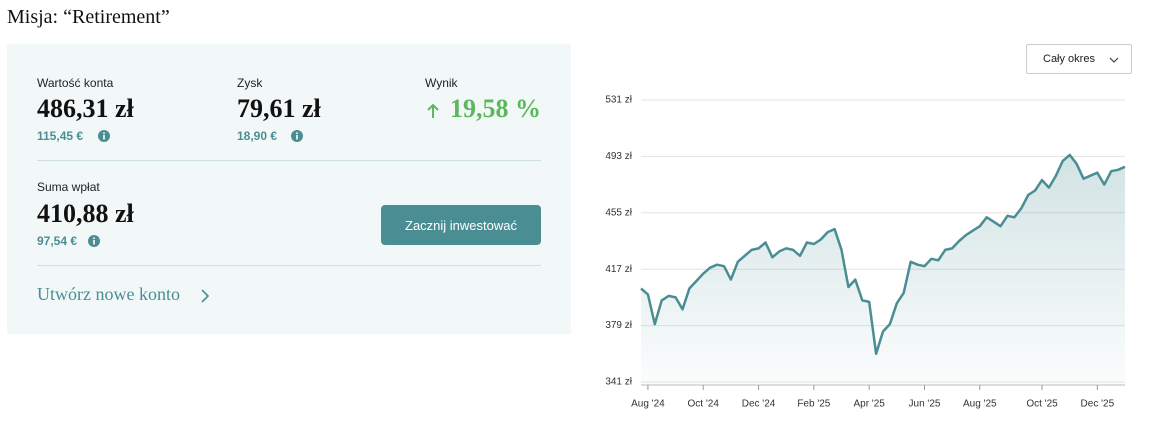 The image size is (1150, 434). What do you see at coordinates (279, 108) in the screenshot?
I see `stat-value: 79,61 zł` at bounding box center [279, 108].